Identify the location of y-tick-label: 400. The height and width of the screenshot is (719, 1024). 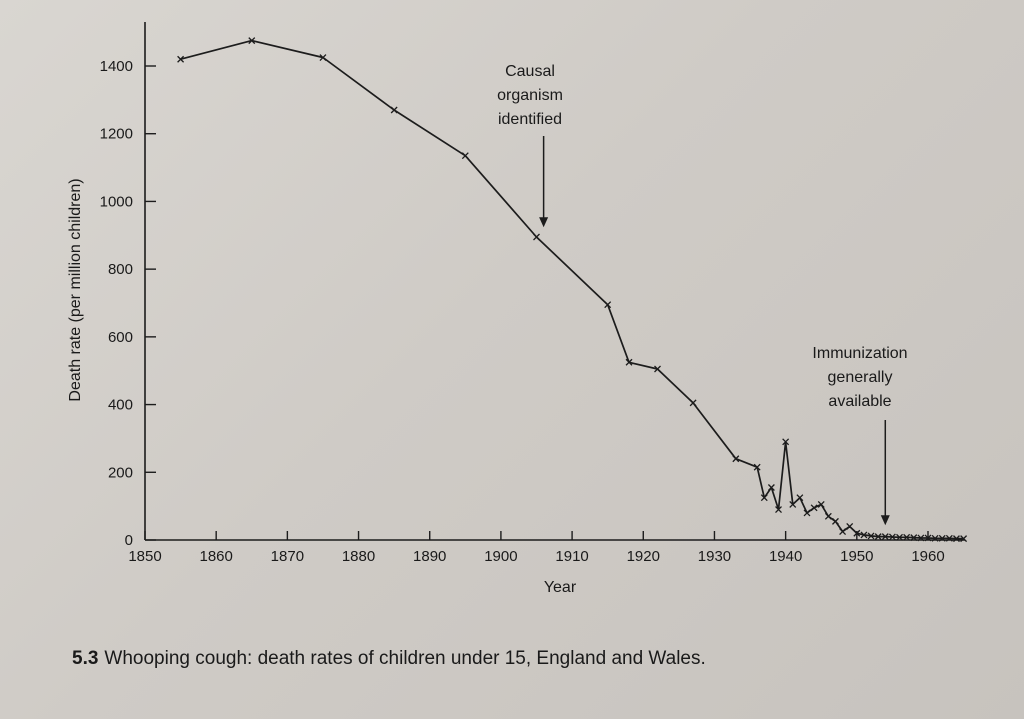
(120, 405).